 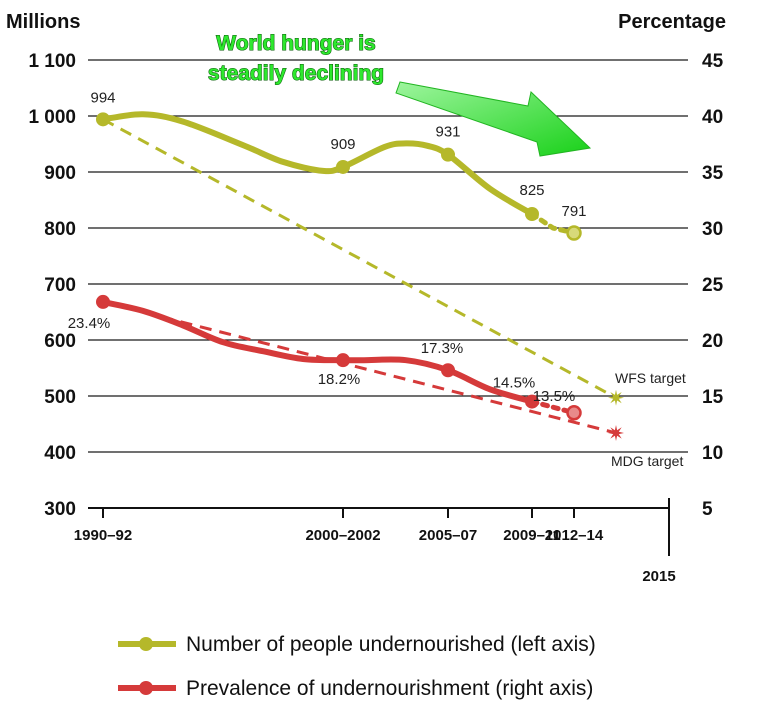 What do you see at coordinates (339, 379) in the screenshot?
I see `series-1-label-1: 18.2%` at bounding box center [339, 379].